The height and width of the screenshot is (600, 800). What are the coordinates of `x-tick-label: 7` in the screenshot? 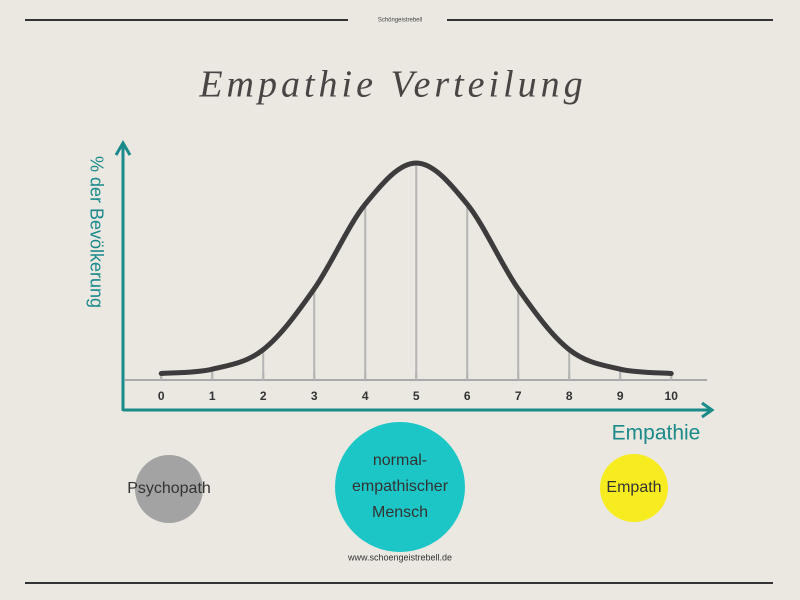 It's located at (518, 396).